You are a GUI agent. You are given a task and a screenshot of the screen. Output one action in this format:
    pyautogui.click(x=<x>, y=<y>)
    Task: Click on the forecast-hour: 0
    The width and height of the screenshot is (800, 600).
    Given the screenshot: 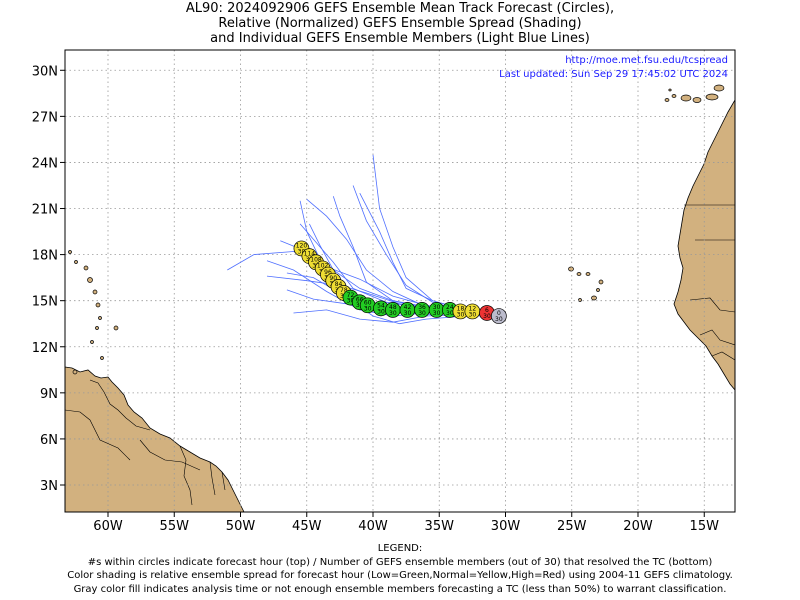 What is the action you would take?
    pyautogui.click(x=499, y=313)
    